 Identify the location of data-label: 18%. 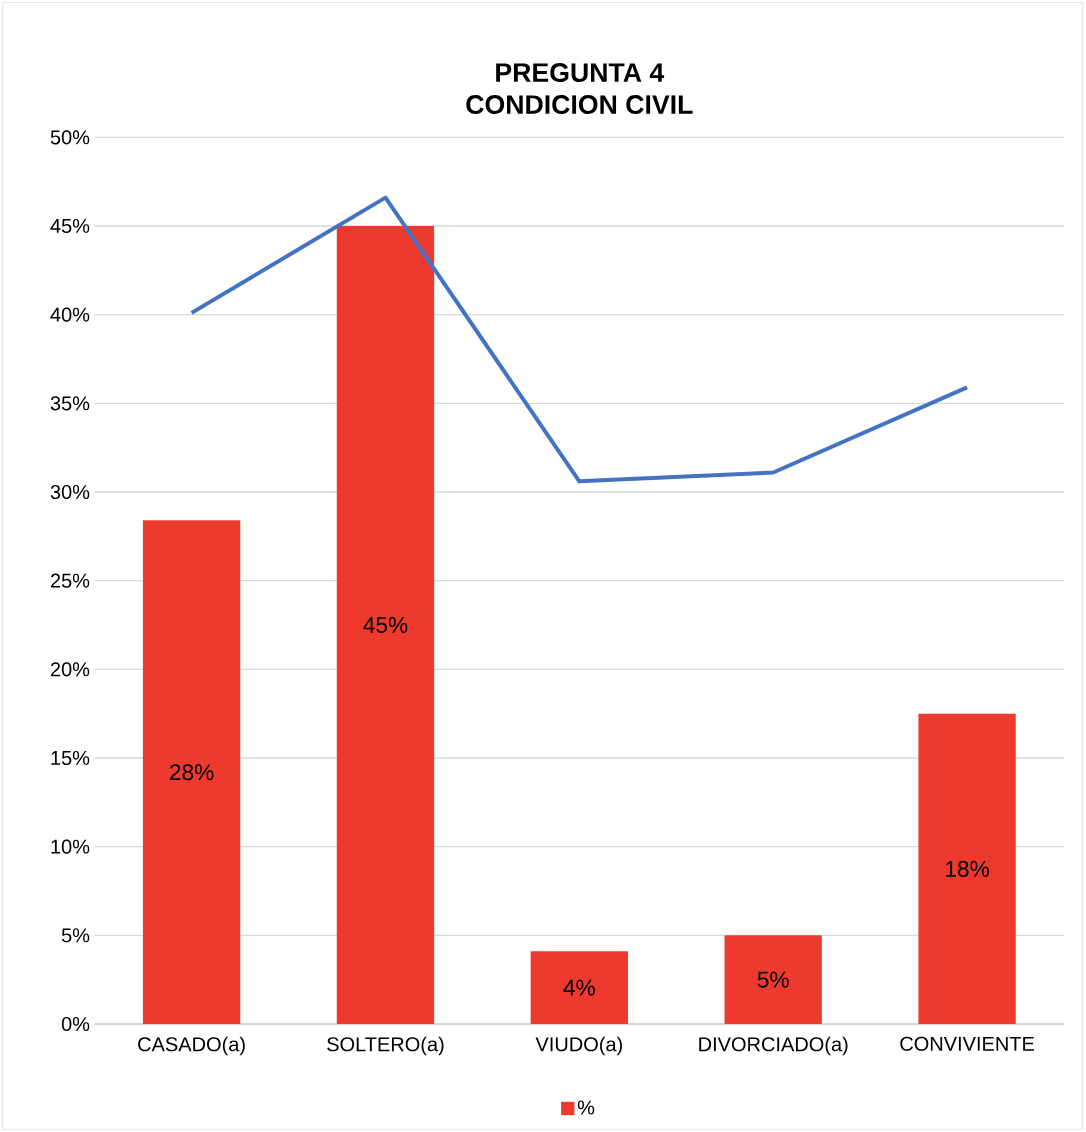
(967, 868).